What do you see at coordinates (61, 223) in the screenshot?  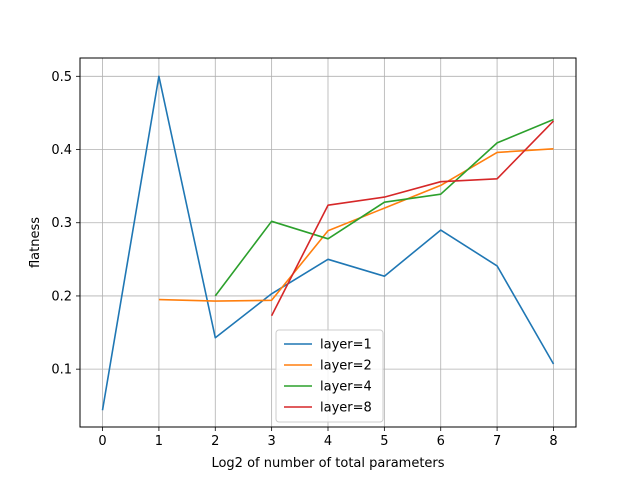 I see `y-tick-label: 0.3` at bounding box center [61, 223].